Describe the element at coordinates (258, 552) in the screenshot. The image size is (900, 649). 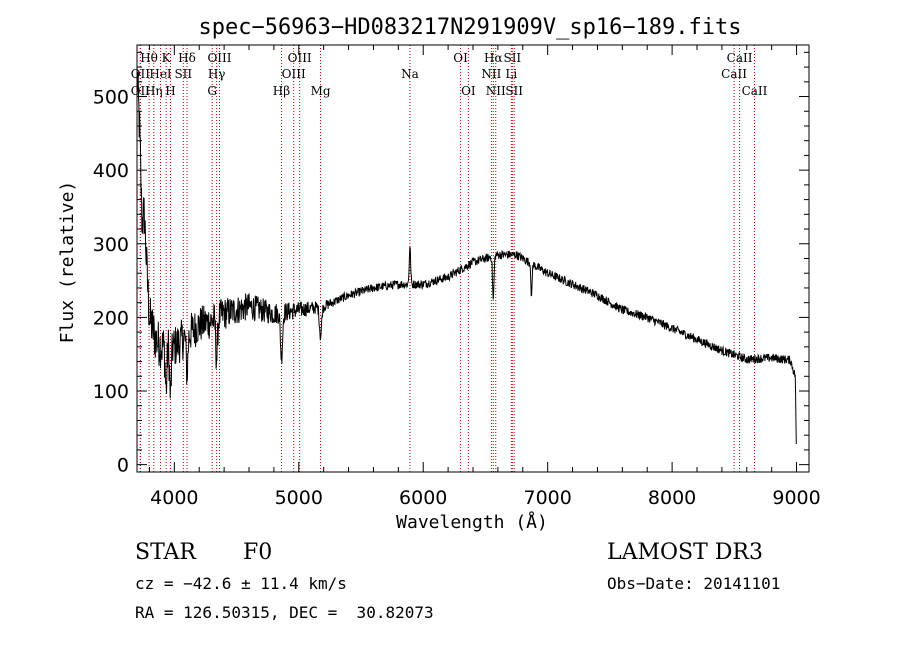
I see `object-subclass: F0` at that location.